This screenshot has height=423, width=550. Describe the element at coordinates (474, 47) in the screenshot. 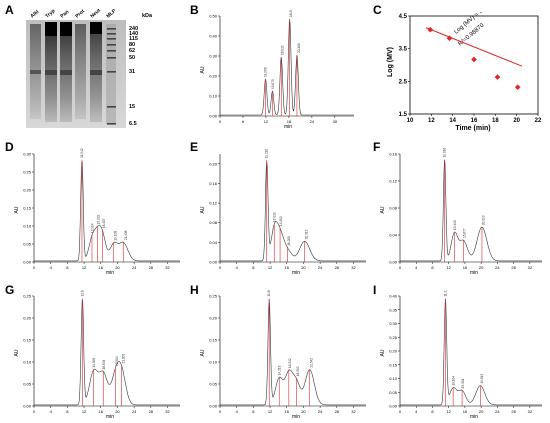

I see `regression-line` at that location.